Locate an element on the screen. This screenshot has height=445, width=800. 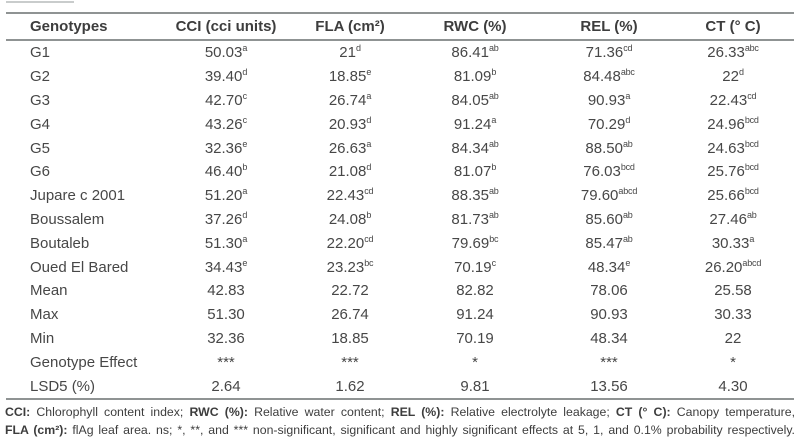
footnote-term: FLA (cm²): is located at coordinates (36, 430).